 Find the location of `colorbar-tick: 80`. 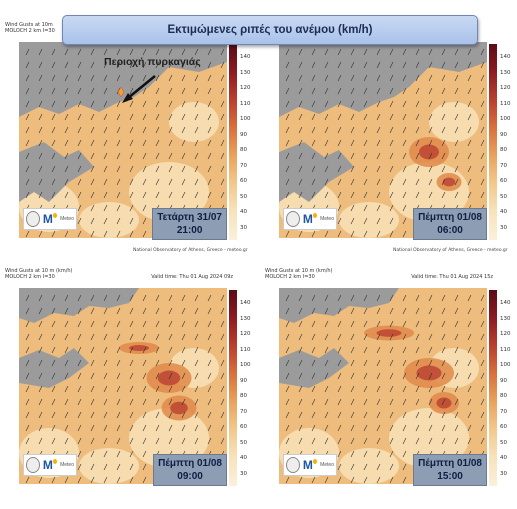

colorbar-tick: 80 is located at coordinates (243, 396).